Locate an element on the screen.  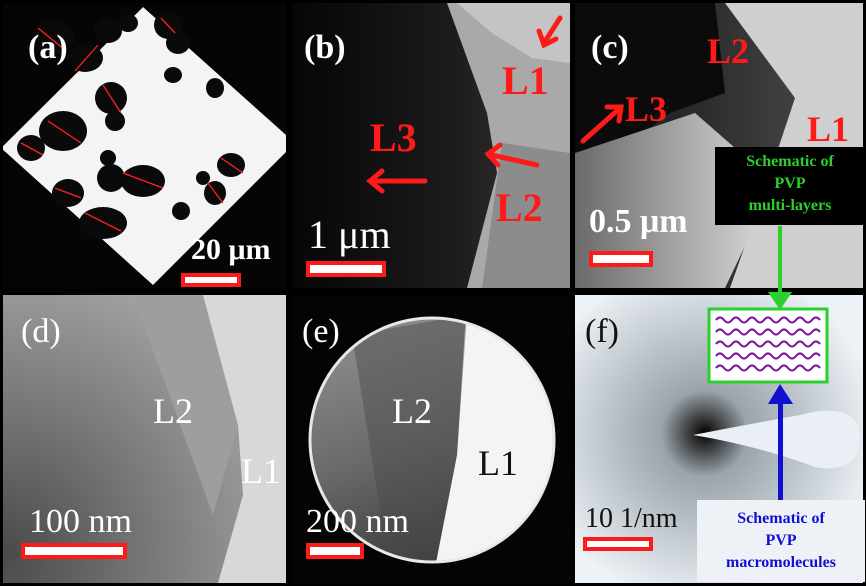
blue-arrow-head is located at coordinates (780, 394).